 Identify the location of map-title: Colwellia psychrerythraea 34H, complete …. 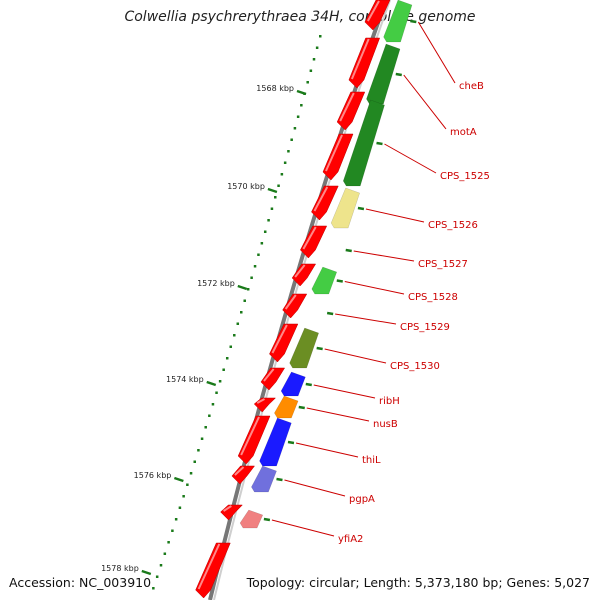
(300, 17).